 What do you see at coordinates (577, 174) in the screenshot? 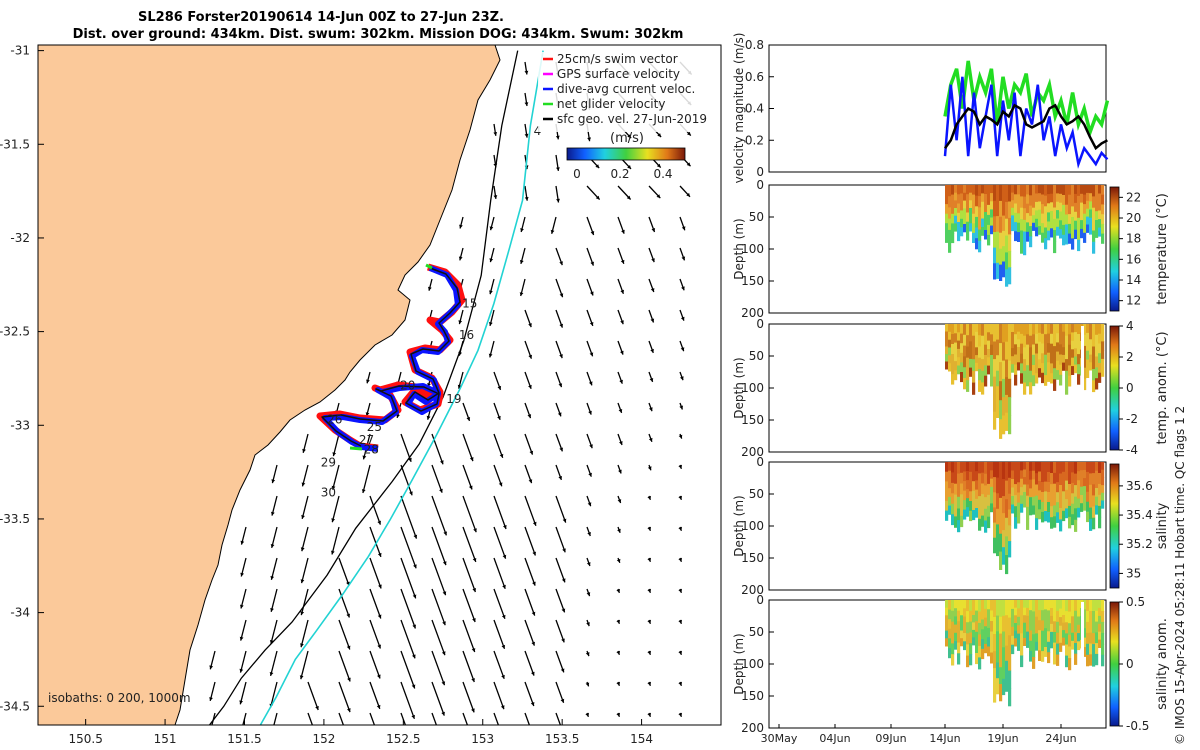
I see `map-colorbar-tick: 0` at bounding box center [577, 174].